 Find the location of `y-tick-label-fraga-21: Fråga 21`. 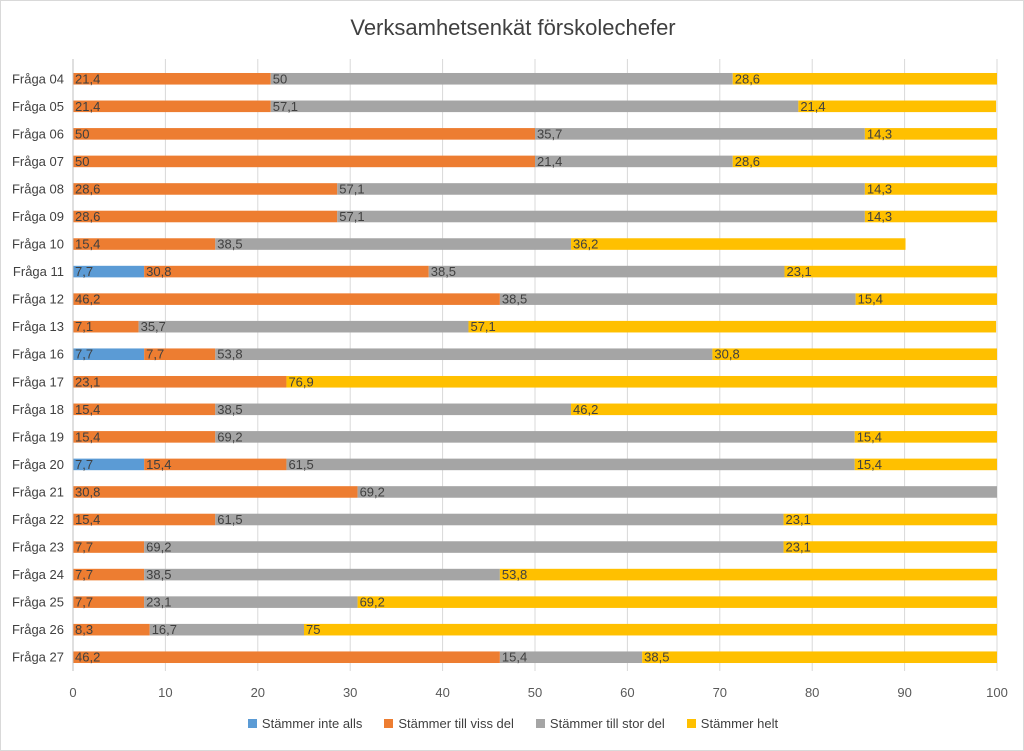

y-tick-label-fraga-21: Fråga 21 is located at coordinates (38, 491).